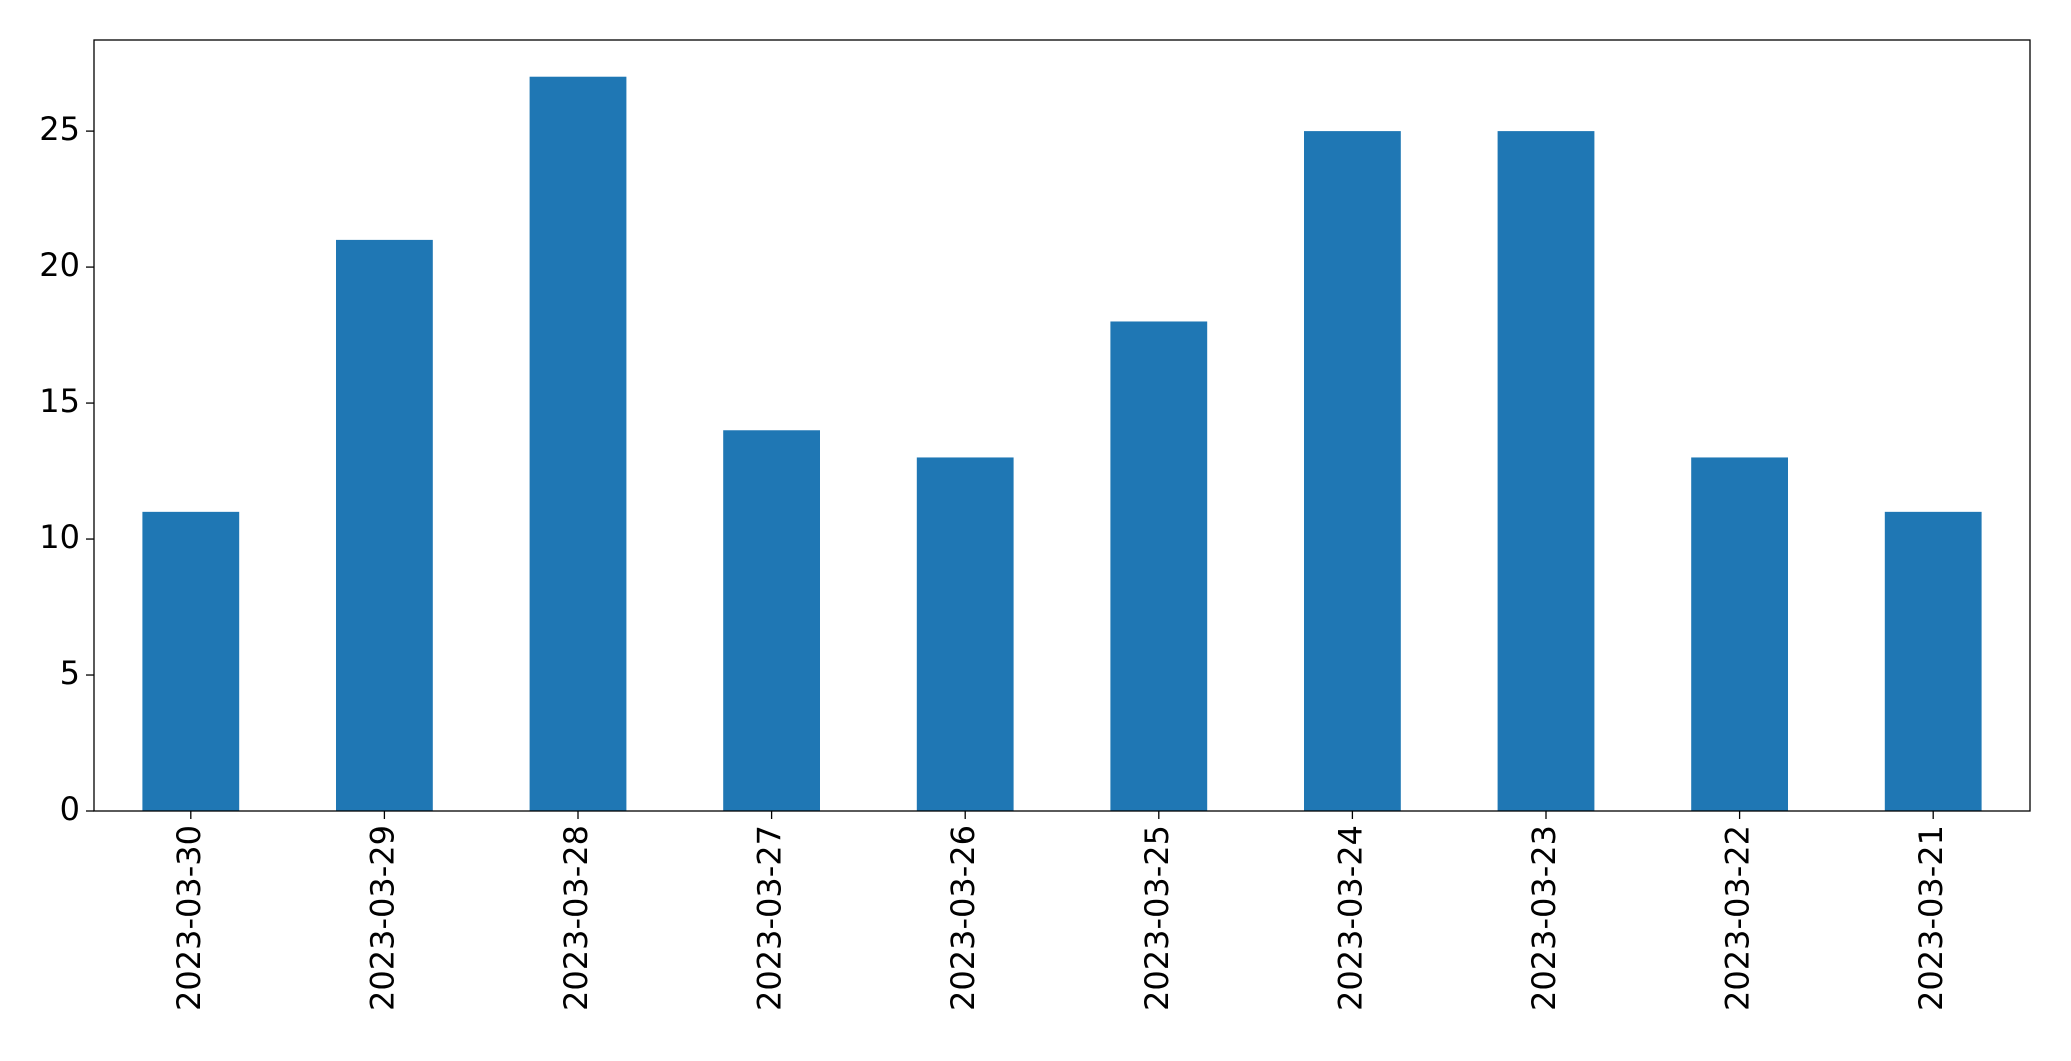 This screenshot has width=2071, height=1061. Describe the element at coordinates (189, 918) in the screenshot. I see `x-tick-label: 2023-03-30` at that location.